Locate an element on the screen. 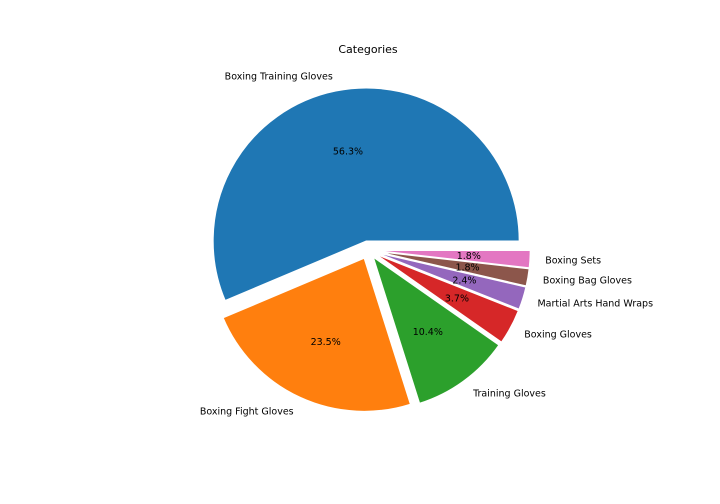 The image size is (720, 504). pie-pct-label-martial-arts-hand-wraps: 2.4% is located at coordinates (464, 281).